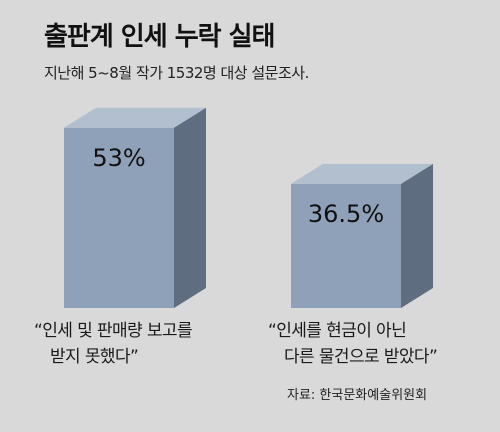 The image size is (500, 432). Describe the element at coordinates (118, 158) in the screenshot. I see `bar-1-value-label: 53%` at that location.